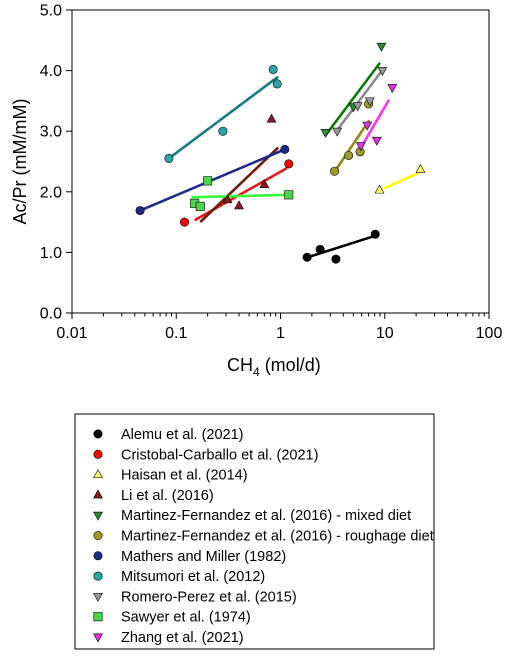 This screenshot has width=510, height=657. What do you see at coordinates (51, 314) in the screenshot?
I see `y-tick-label: 0.0` at bounding box center [51, 314].